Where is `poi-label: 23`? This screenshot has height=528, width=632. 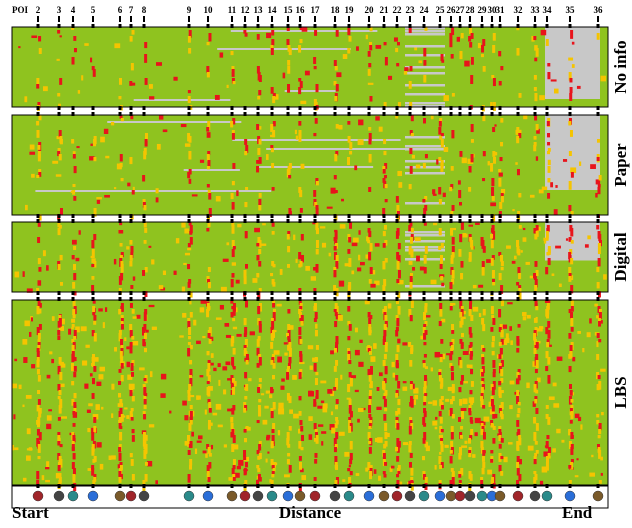
poi-label: 23 is located at coordinates (411, 10).